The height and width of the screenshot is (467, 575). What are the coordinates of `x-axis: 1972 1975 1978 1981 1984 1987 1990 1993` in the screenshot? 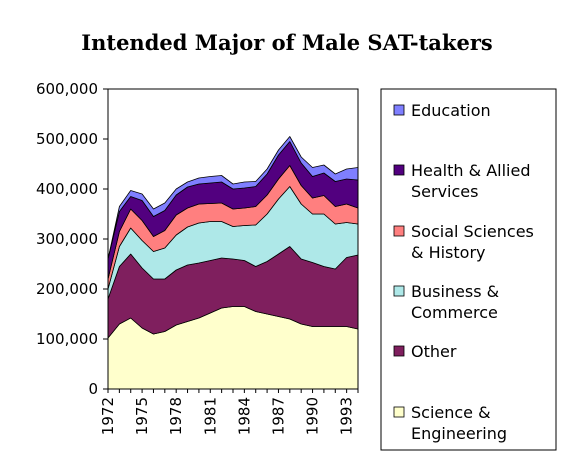 It's located at (229, 412).